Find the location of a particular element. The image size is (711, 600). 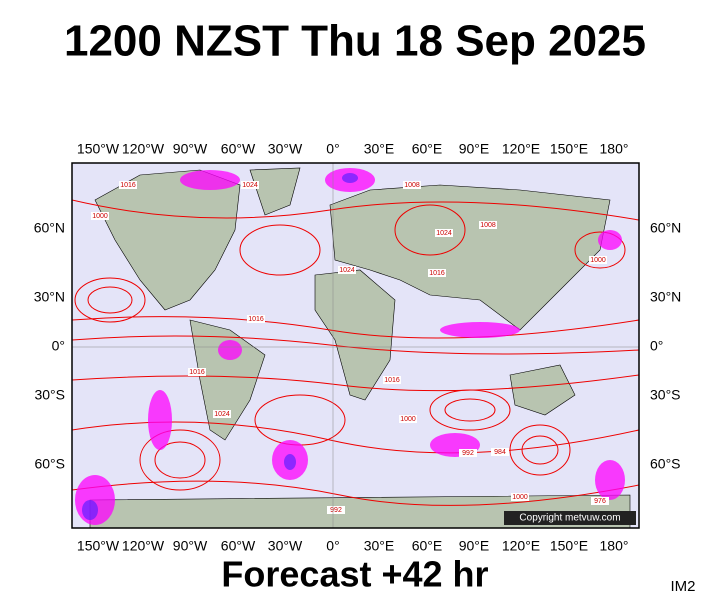

lon-label-bottom: 180° is located at coordinates (614, 546).